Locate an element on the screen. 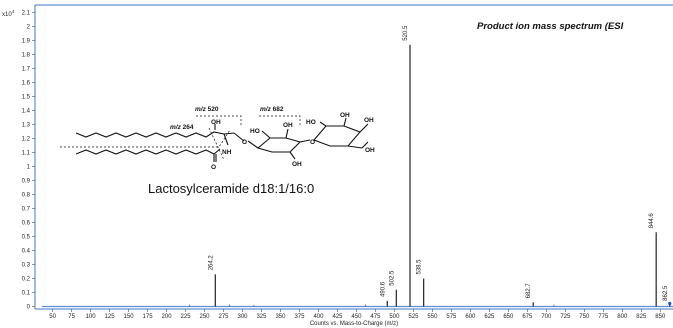 The image size is (673, 328). x-tick-label: 100 is located at coordinates (91, 317).